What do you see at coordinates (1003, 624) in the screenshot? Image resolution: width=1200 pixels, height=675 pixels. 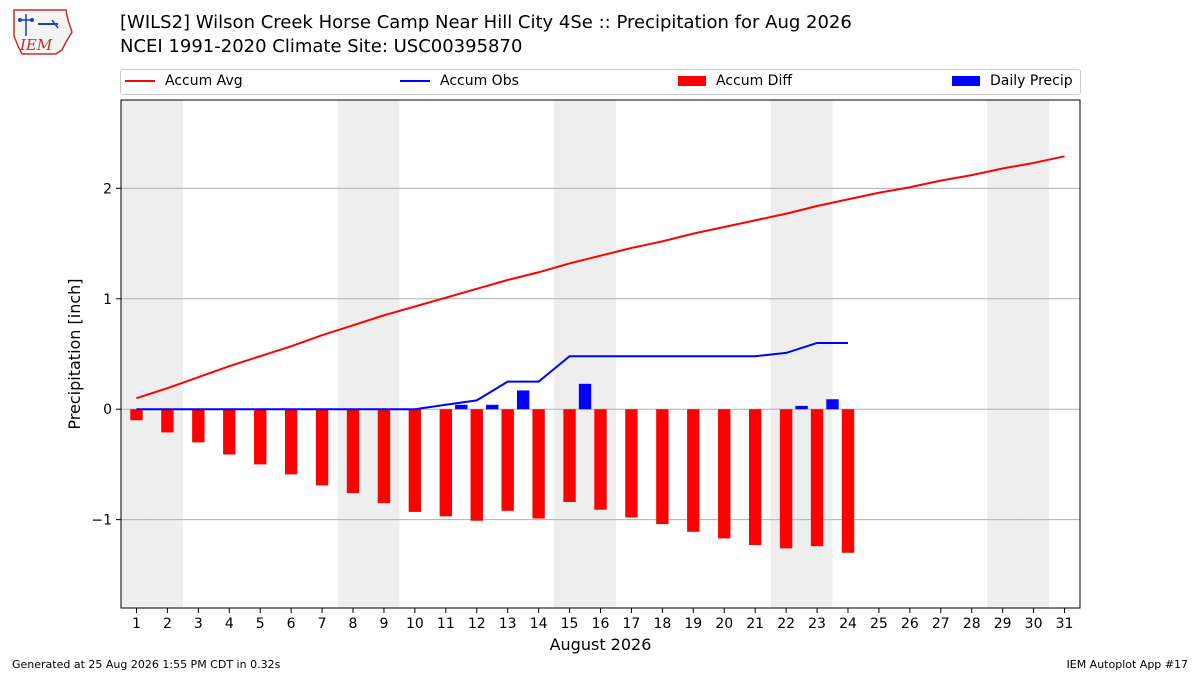 I see `x-tick-label: 29` at bounding box center [1003, 624].